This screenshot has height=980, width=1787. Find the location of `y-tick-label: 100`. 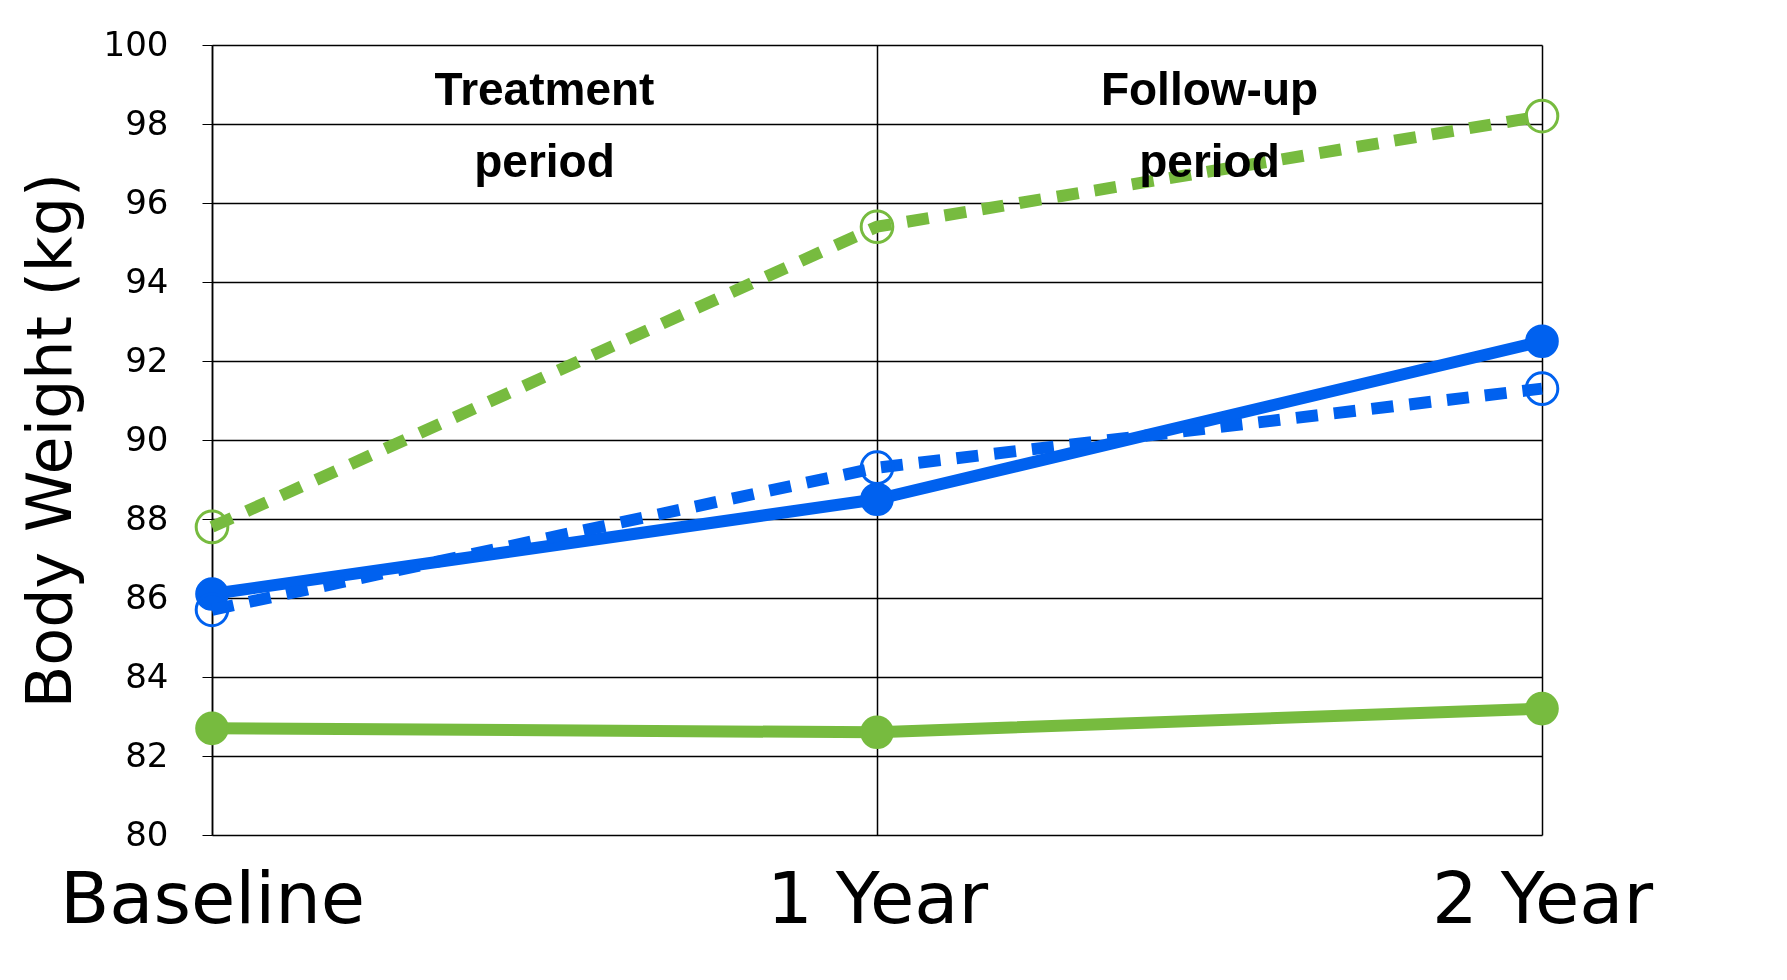

y-tick-label: 100 is located at coordinates (136, 43).